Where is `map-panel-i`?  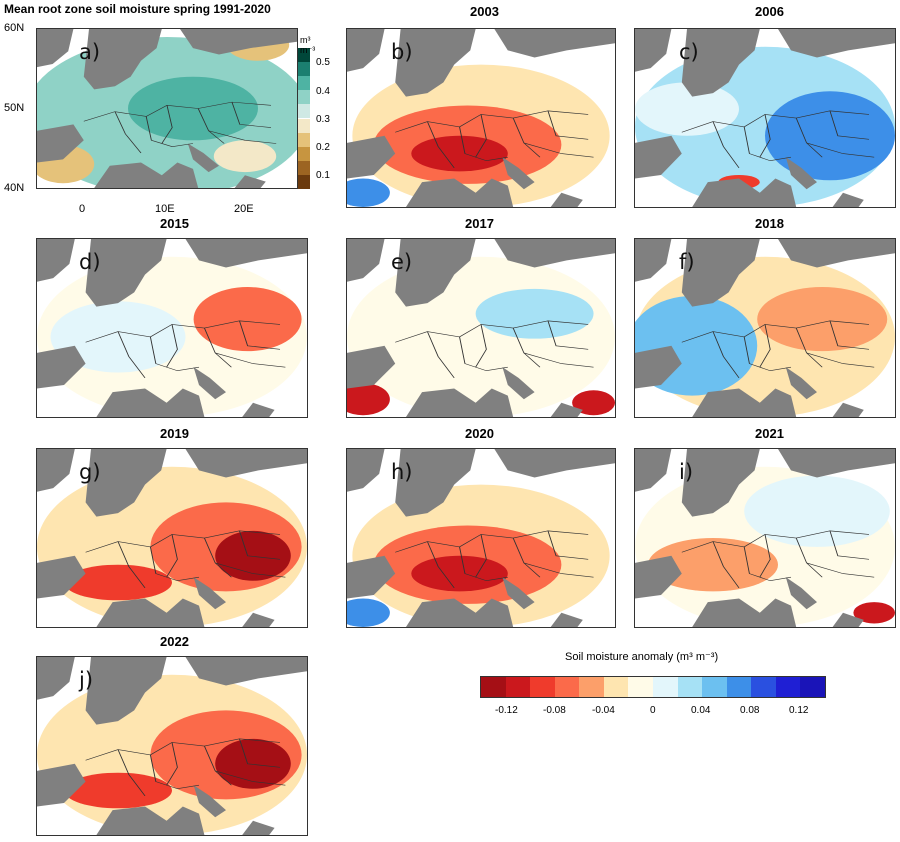
map-panel-i is located at coordinates (765, 538).